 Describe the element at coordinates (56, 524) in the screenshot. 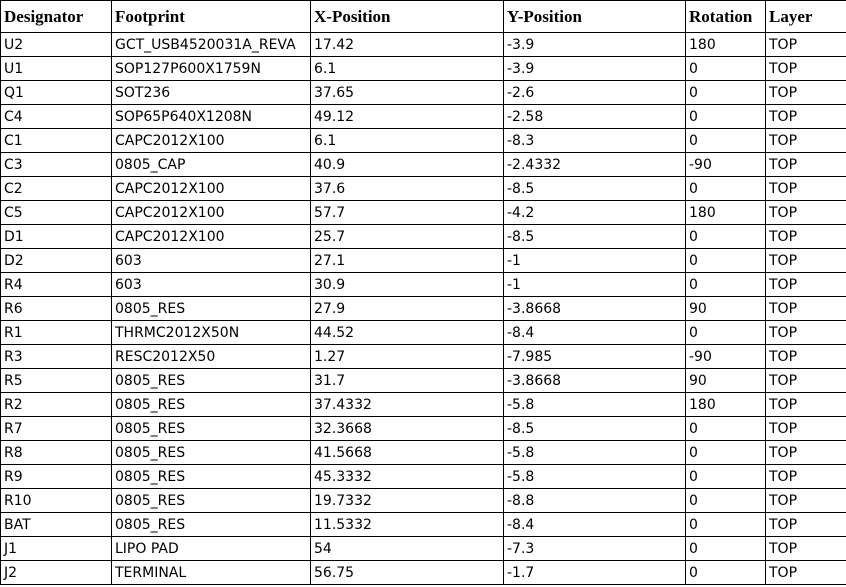

I see `designator-cell: BAT` at that location.